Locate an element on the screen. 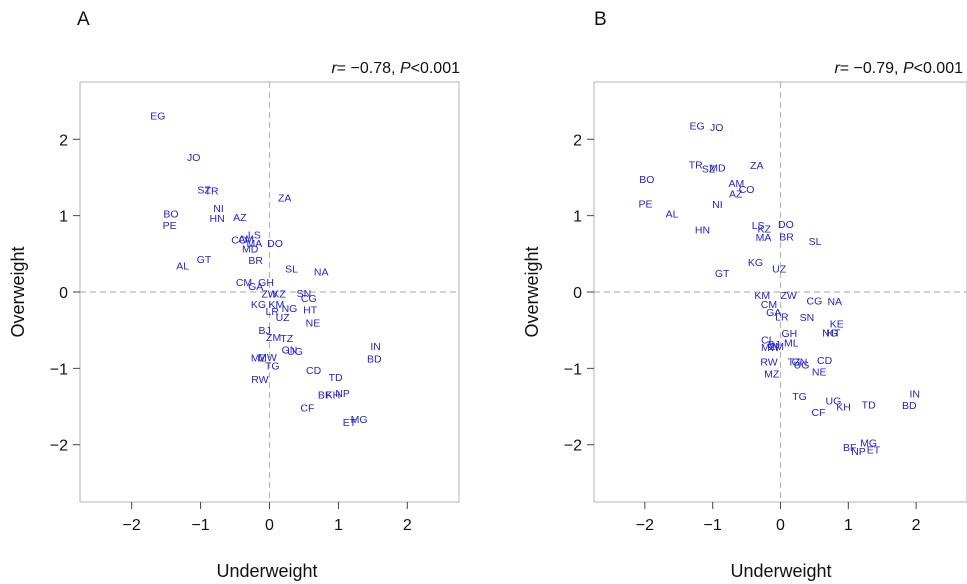  data-point-bf: BF is located at coordinates (849, 448).